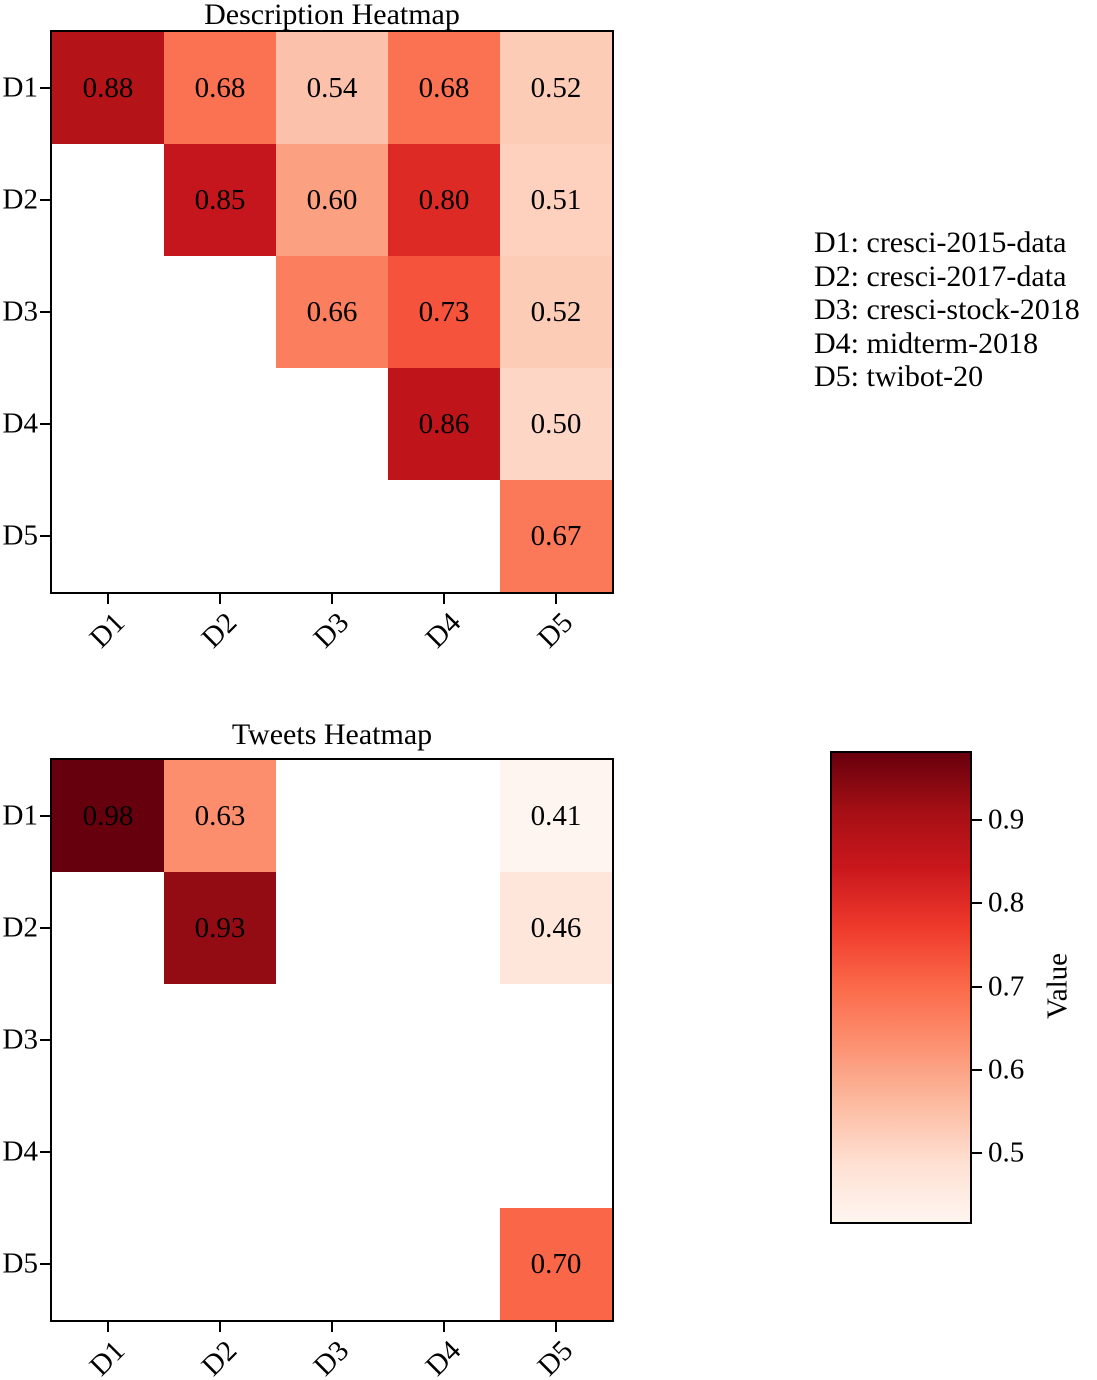 The image size is (1097, 1380). Describe the element at coordinates (1006, 819) in the screenshot. I see `colorbar-tick-label: 0.9` at that location.